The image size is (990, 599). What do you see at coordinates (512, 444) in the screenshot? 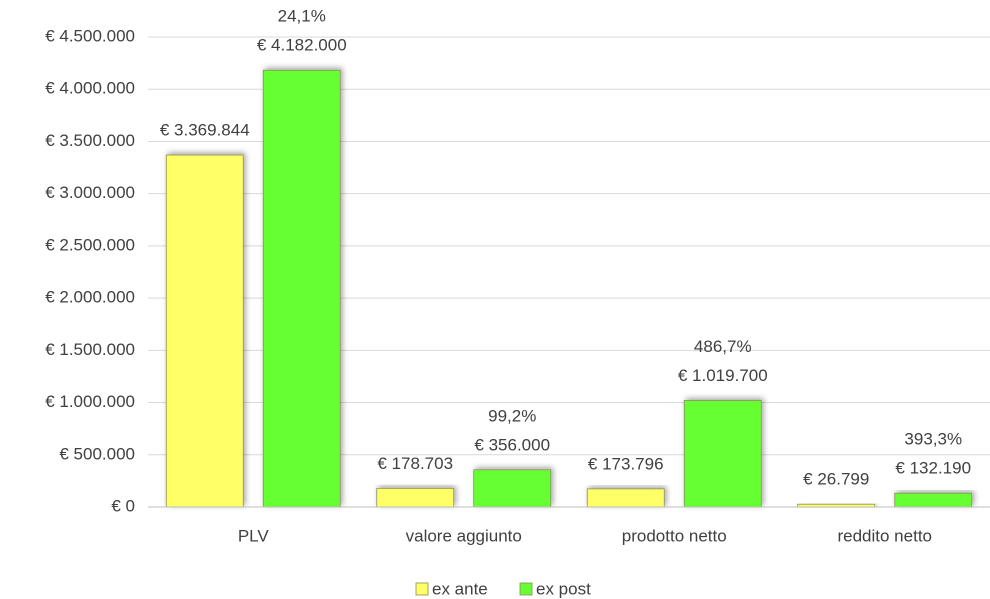
I see `value-label: € 356.000` at bounding box center [512, 444].